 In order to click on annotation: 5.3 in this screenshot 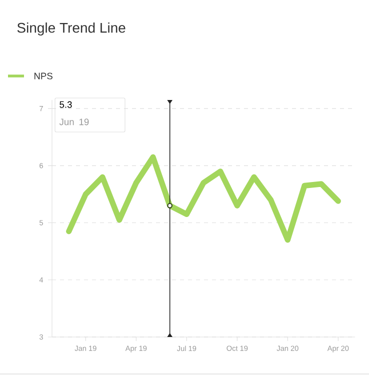, I will do `click(66, 104)`.